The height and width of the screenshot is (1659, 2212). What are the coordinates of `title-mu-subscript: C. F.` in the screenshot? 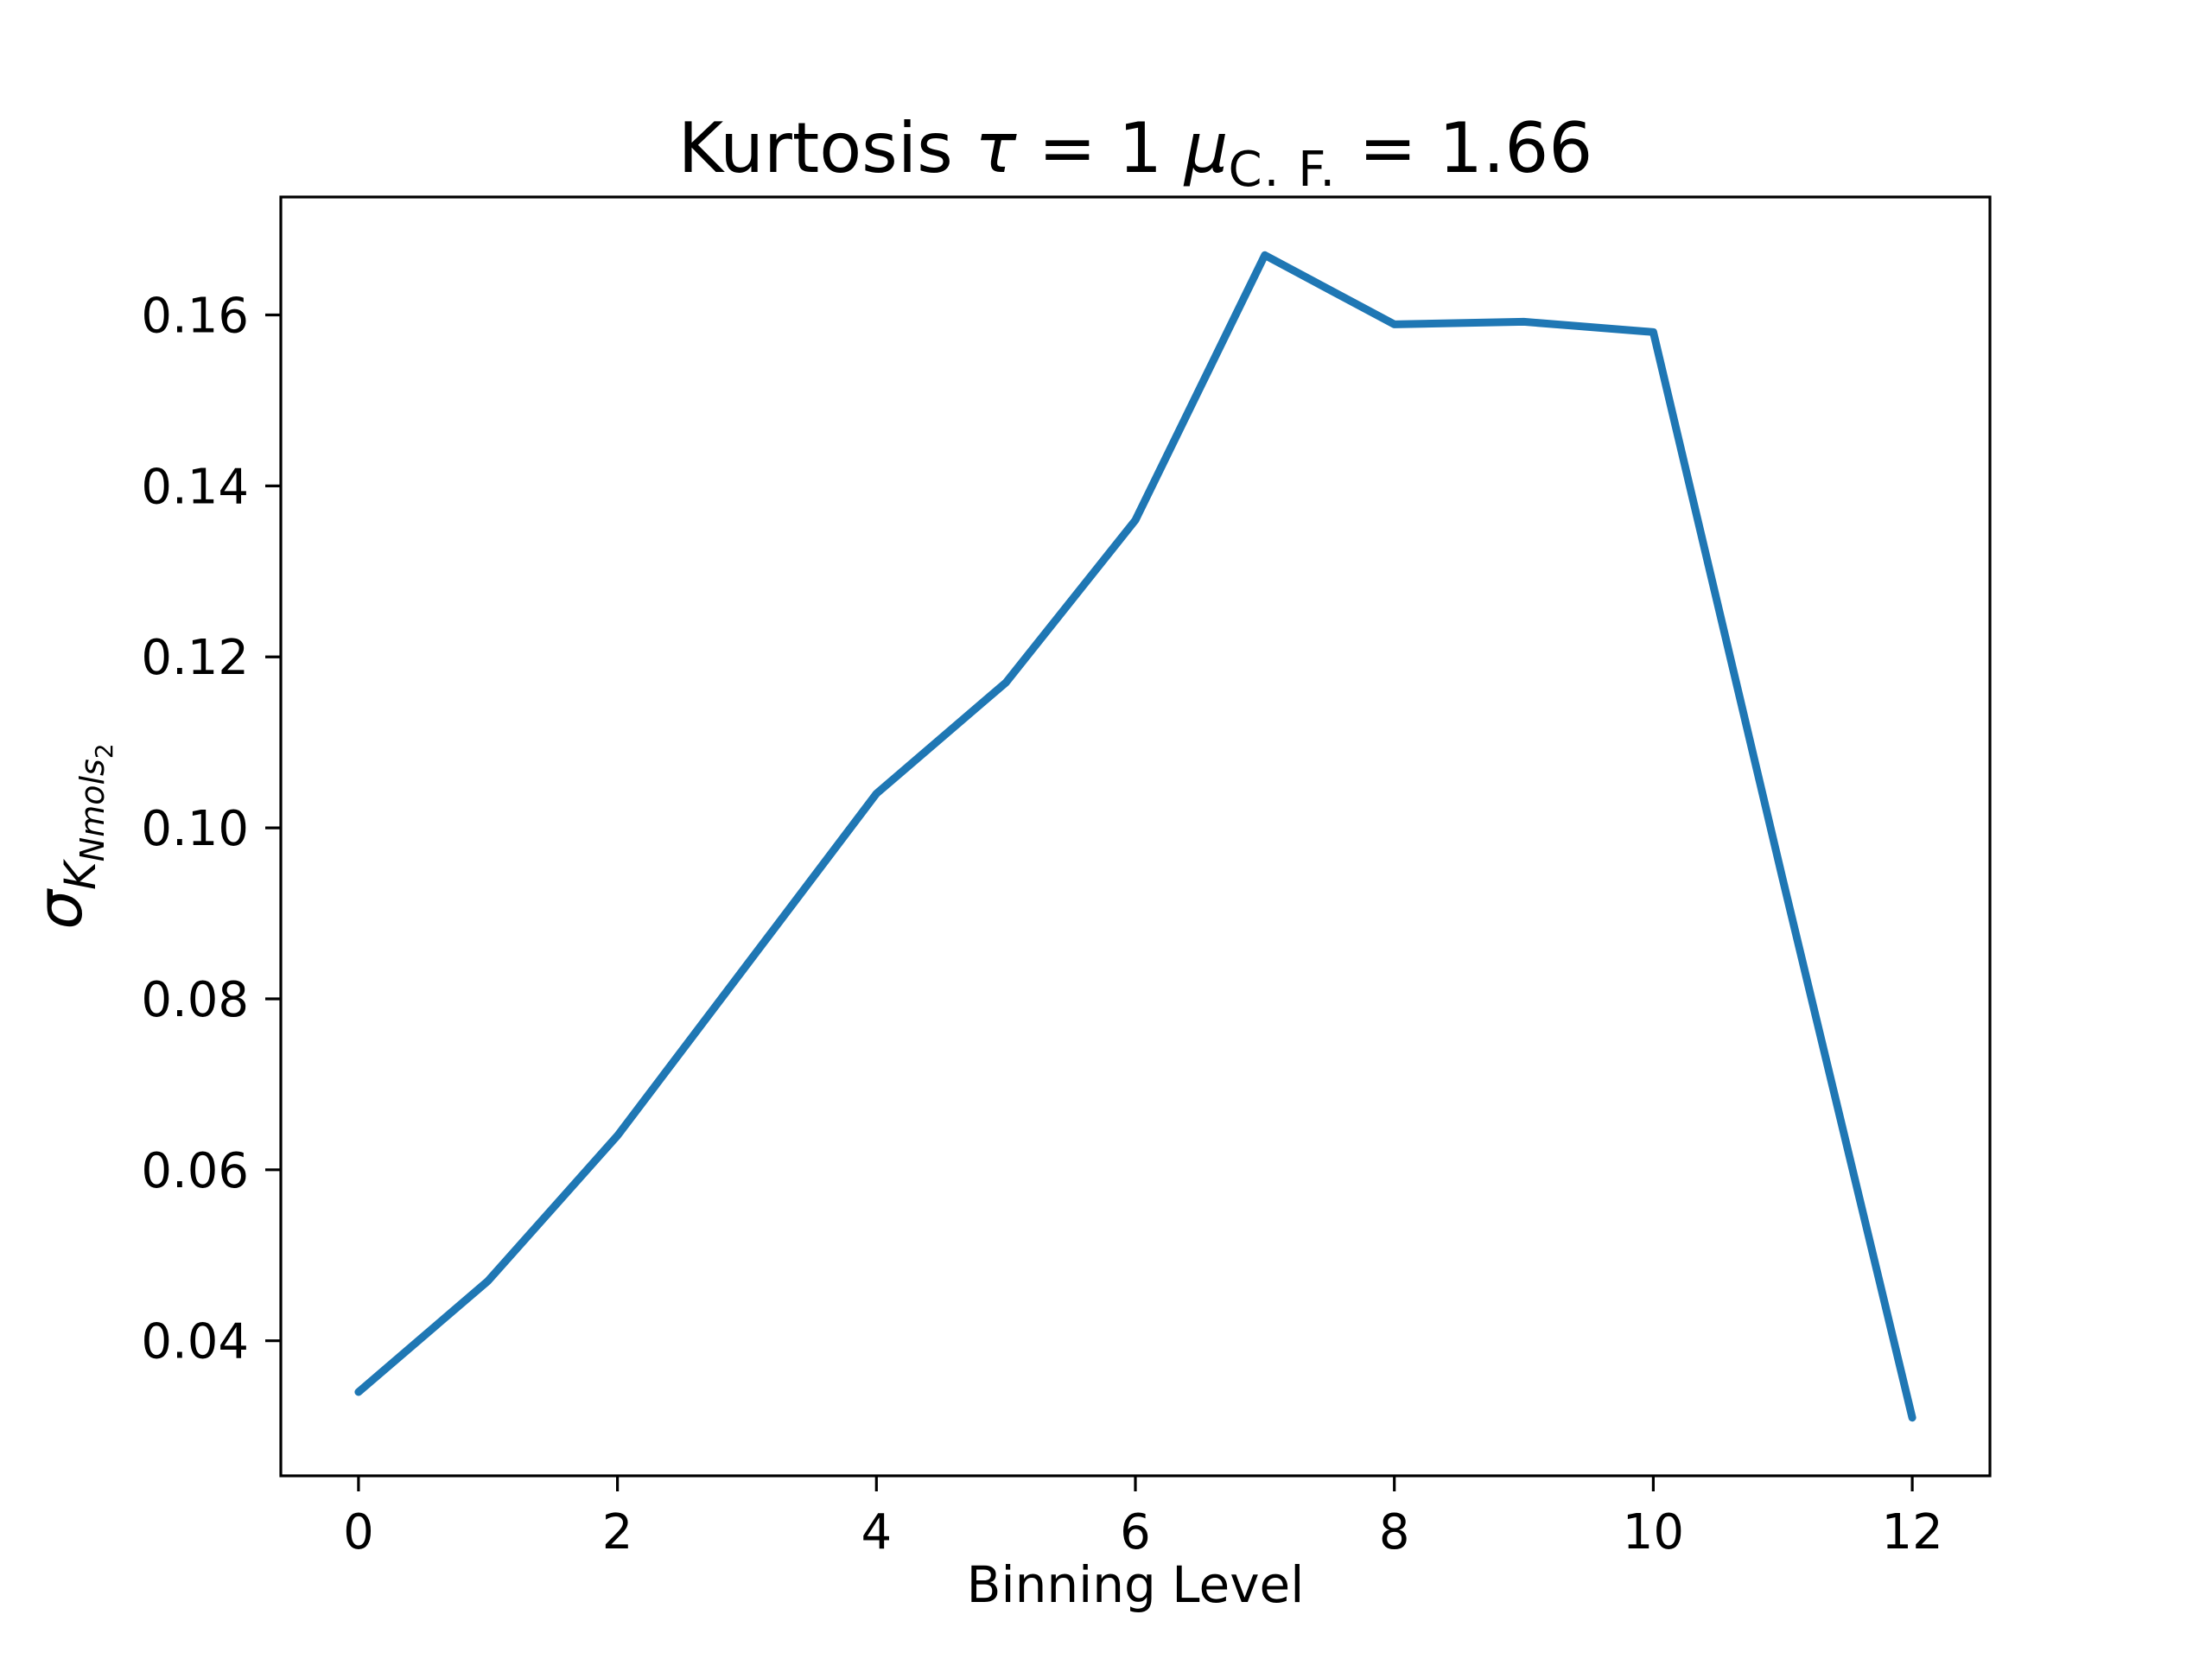 It's located at (1283, 170).